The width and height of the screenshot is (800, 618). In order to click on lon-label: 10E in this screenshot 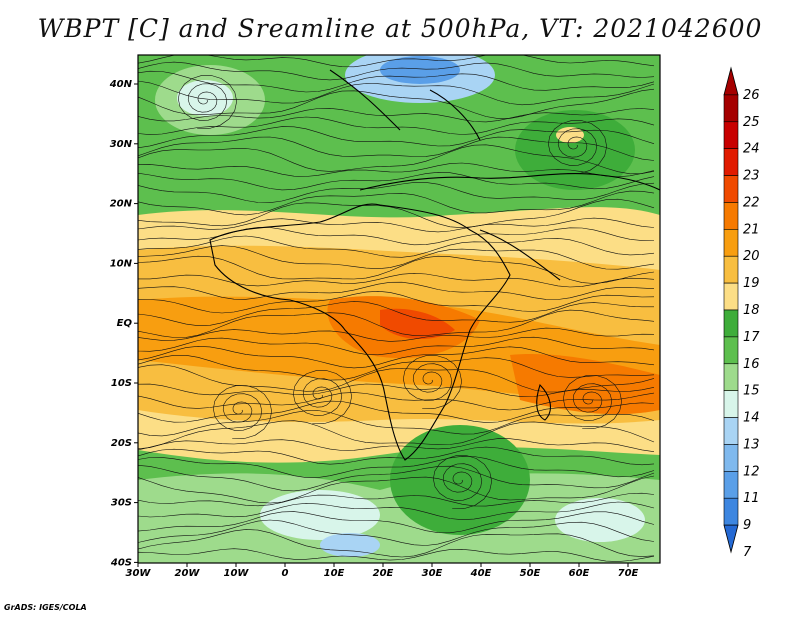, I will do `click(334, 573)`.